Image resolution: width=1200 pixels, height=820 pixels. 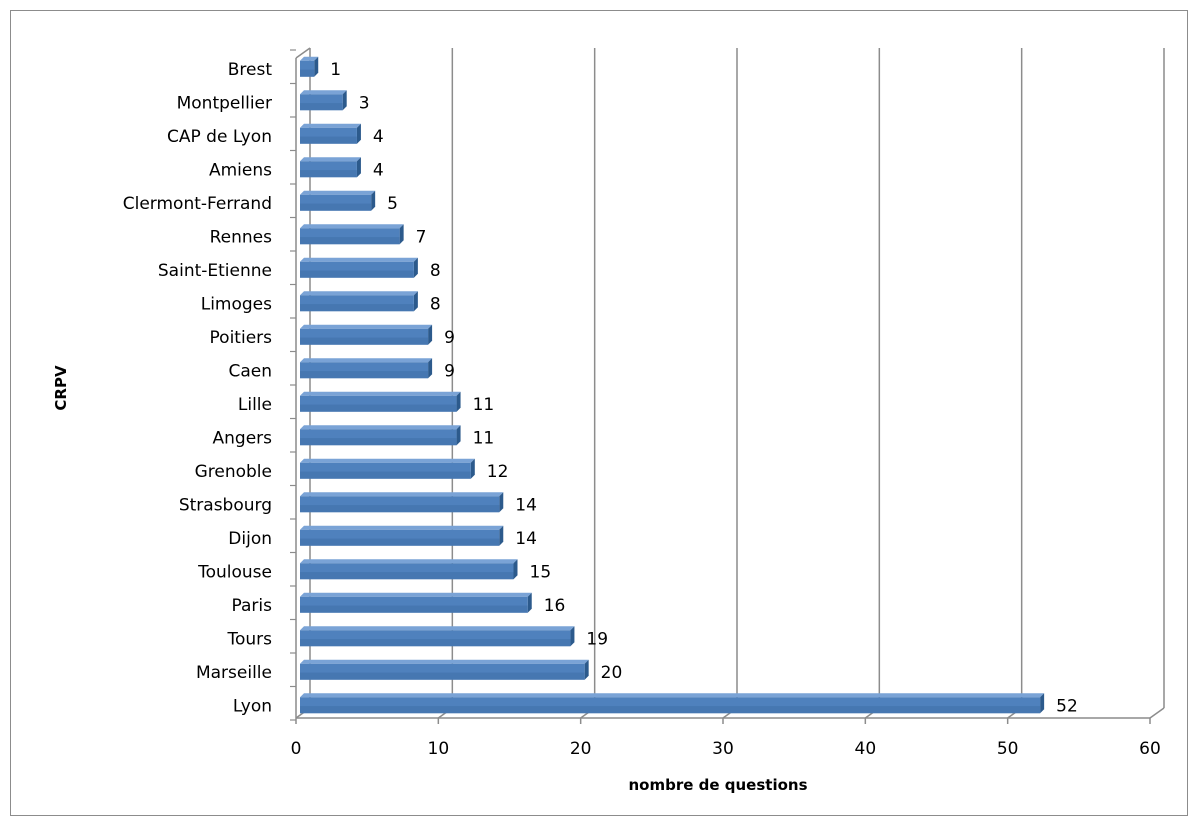 What do you see at coordinates (243, 438) in the screenshot?
I see `category-label: Angers` at bounding box center [243, 438].